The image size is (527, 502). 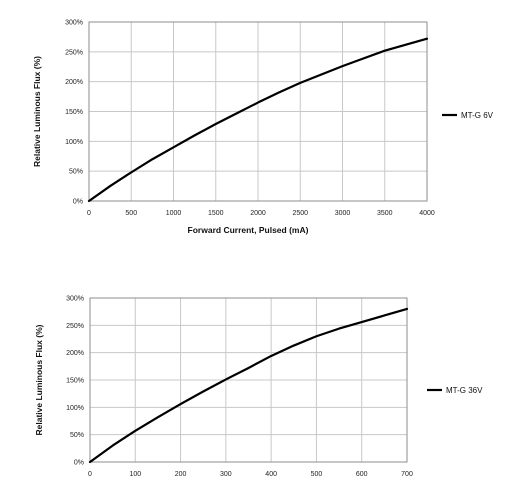 What do you see at coordinates (427, 213) in the screenshot?
I see `x-tick-label: 4000` at bounding box center [427, 213].